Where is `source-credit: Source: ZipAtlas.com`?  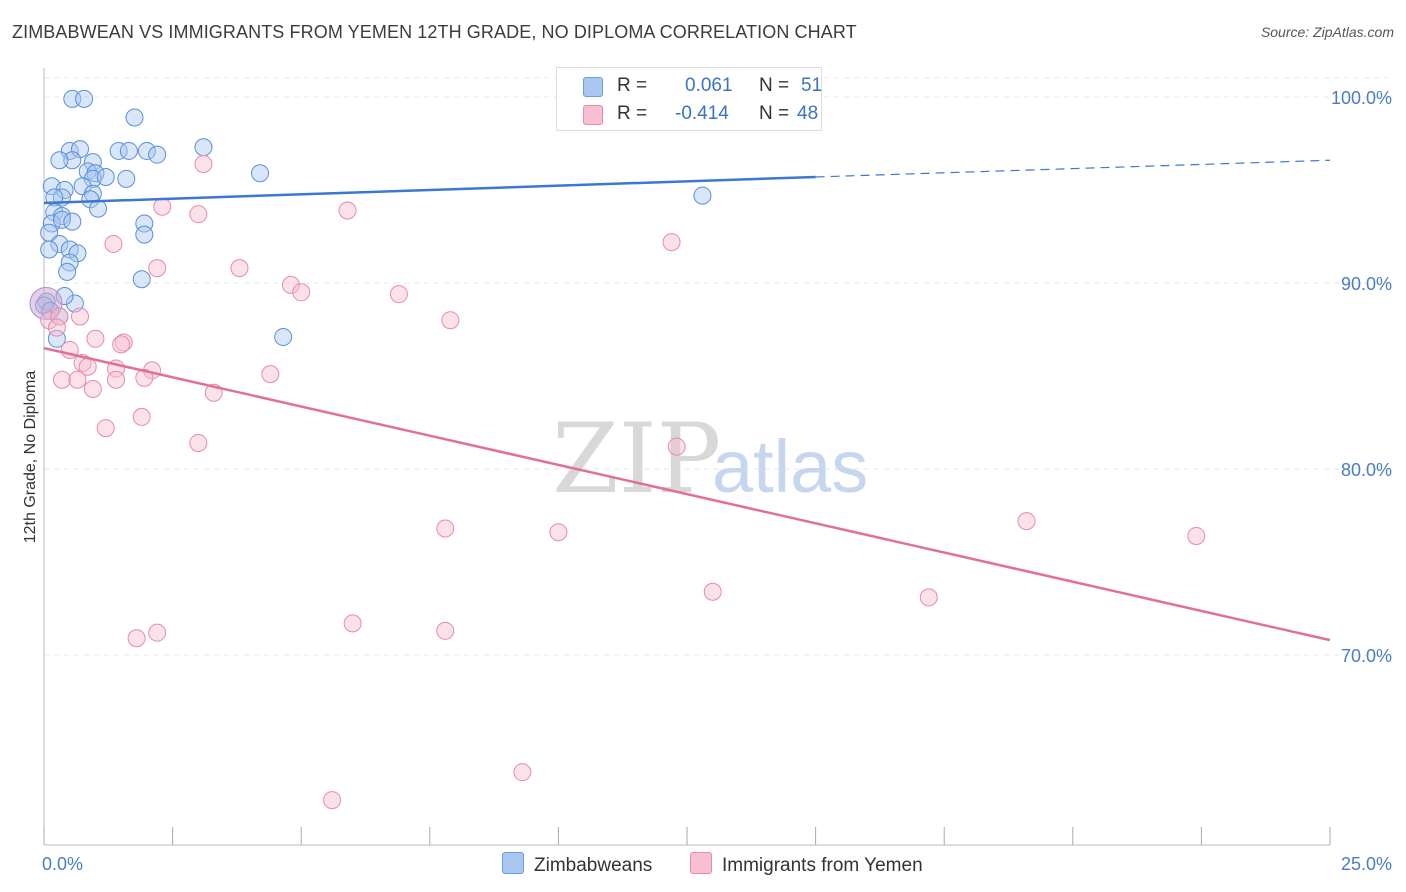 source-credit: Source: ZipAtlas.com is located at coordinates (1327, 32).